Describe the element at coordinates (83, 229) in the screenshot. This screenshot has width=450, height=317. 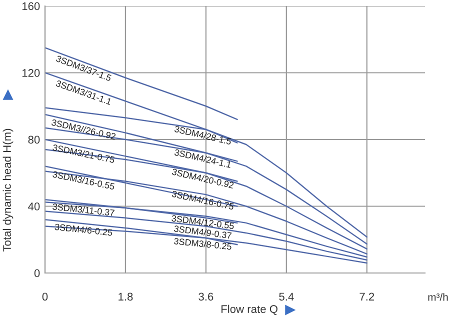
I see `text: 3SDM4/6-0.25` at that location.